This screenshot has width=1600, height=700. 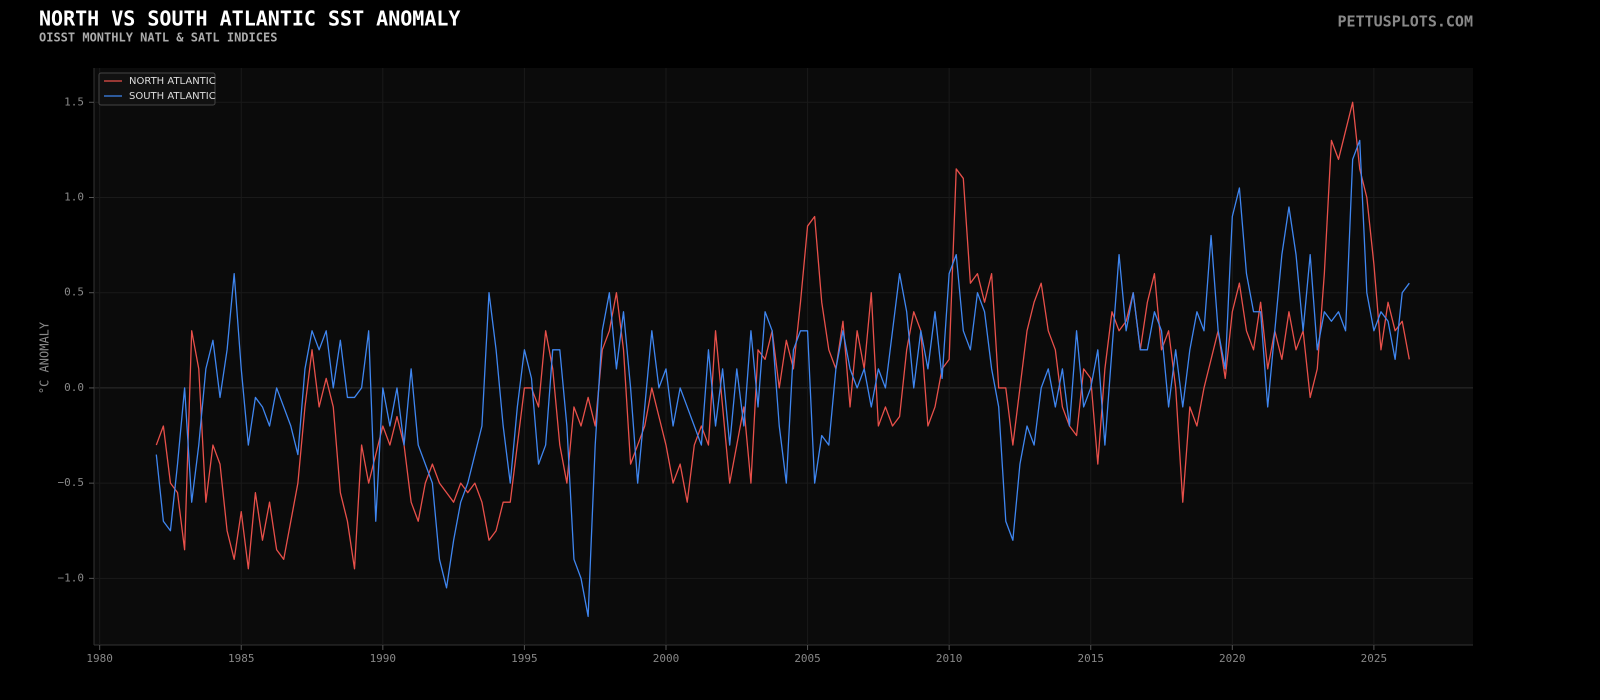 I want to click on x-tick-label: 1995, so click(x=524, y=658).